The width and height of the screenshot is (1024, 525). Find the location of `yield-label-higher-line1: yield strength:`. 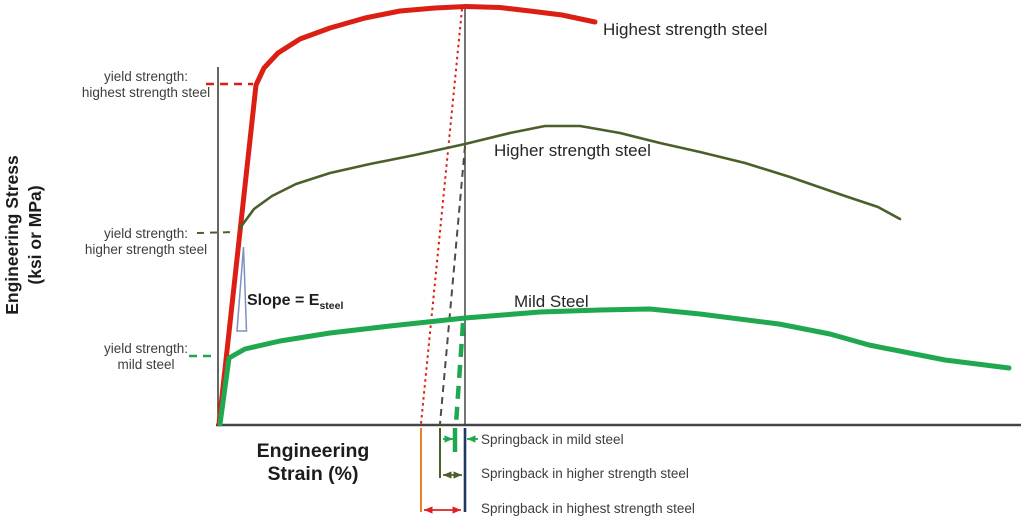

yield-label-higher-line1: yield strength: is located at coordinates (146, 233).